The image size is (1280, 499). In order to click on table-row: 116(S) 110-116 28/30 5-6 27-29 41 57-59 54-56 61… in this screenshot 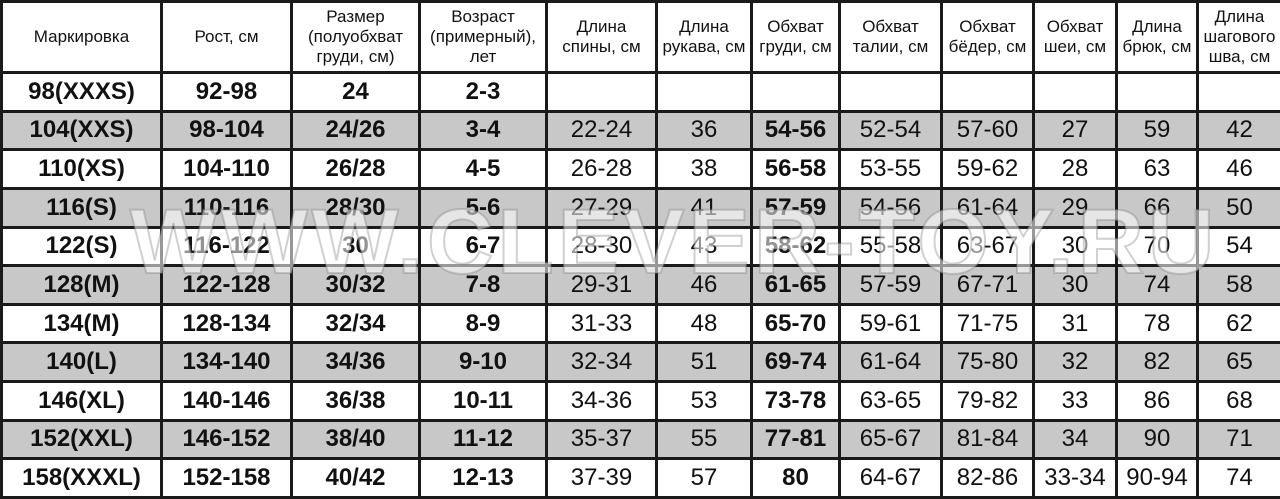, I will do `click(640, 207)`.